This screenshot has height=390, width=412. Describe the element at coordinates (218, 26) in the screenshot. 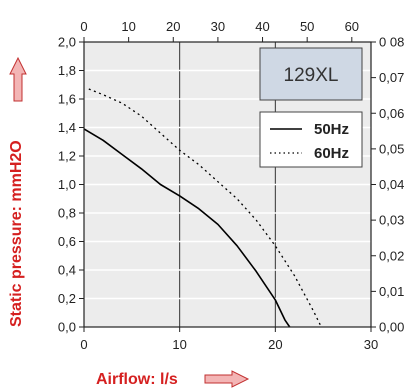

I see `x-top-tick-label: 30` at that location.